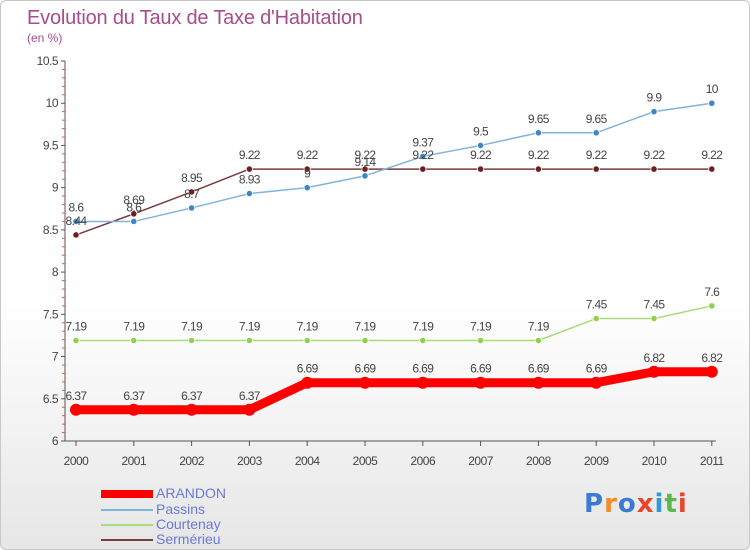 This screenshot has width=750, height=550. Describe the element at coordinates (188, 539) in the screenshot. I see `legend-label-sermerieu: Sermérieu` at that location.